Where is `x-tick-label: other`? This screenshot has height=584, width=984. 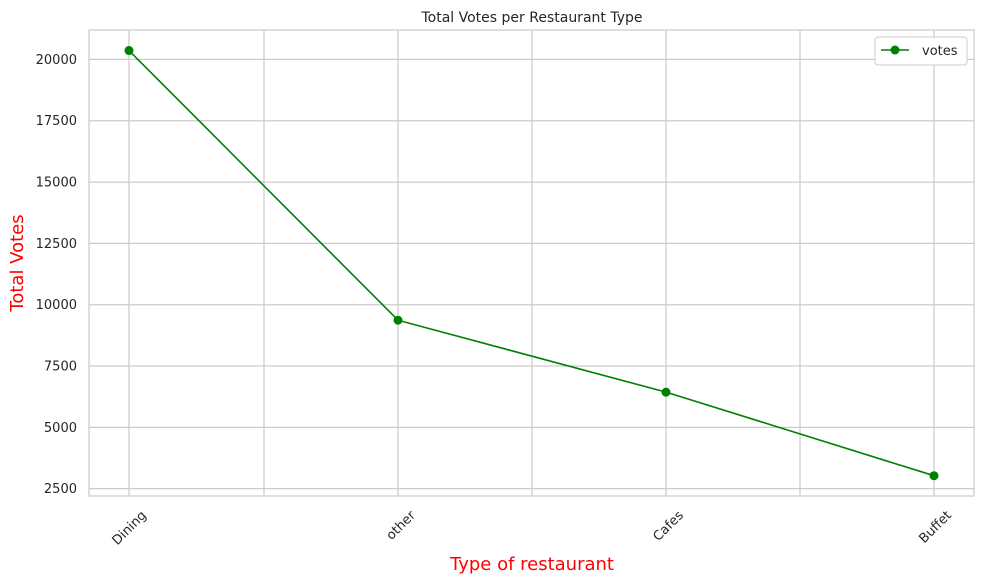 x-tick-label: other is located at coordinates (402, 526).